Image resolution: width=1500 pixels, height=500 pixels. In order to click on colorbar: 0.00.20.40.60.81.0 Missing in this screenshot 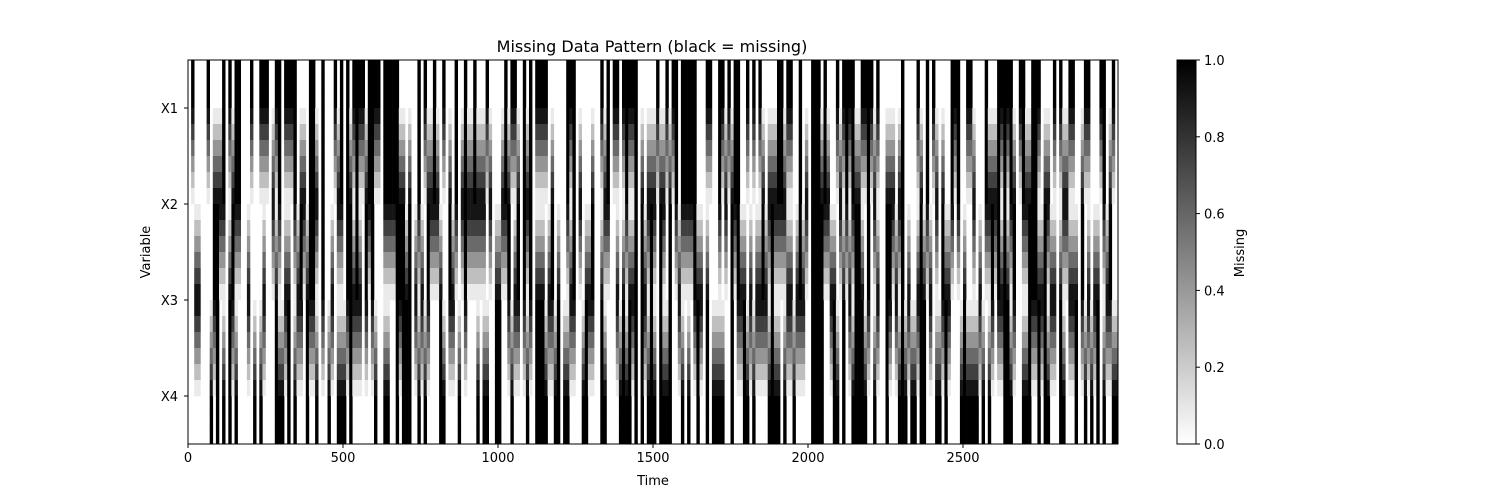, I will do `click(1212, 253)`.